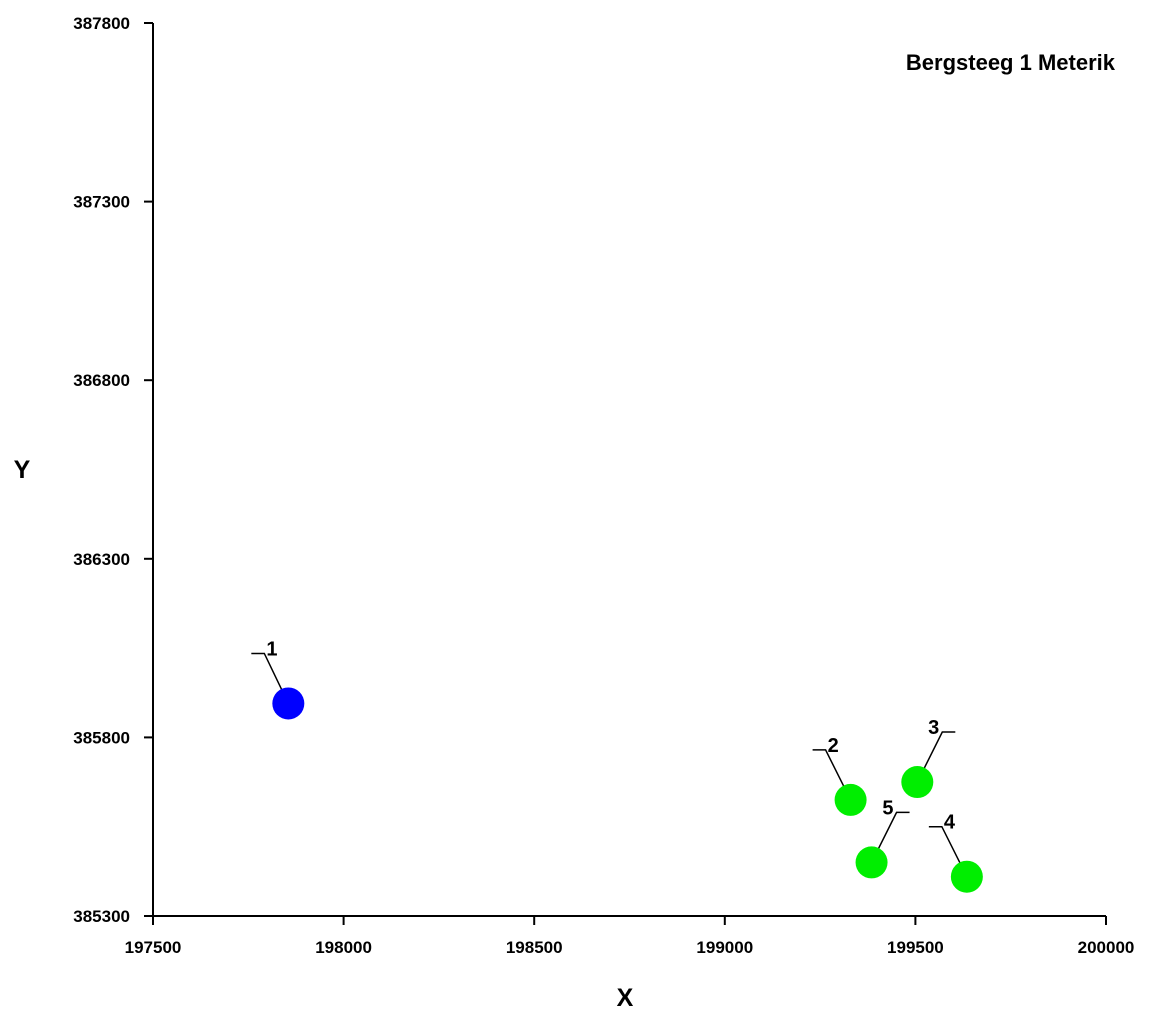 The width and height of the screenshot is (1149, 1010). Describe the element at coordinates (343, 947) in the screenshot. I see `x-tick-label: 198000` at that location.